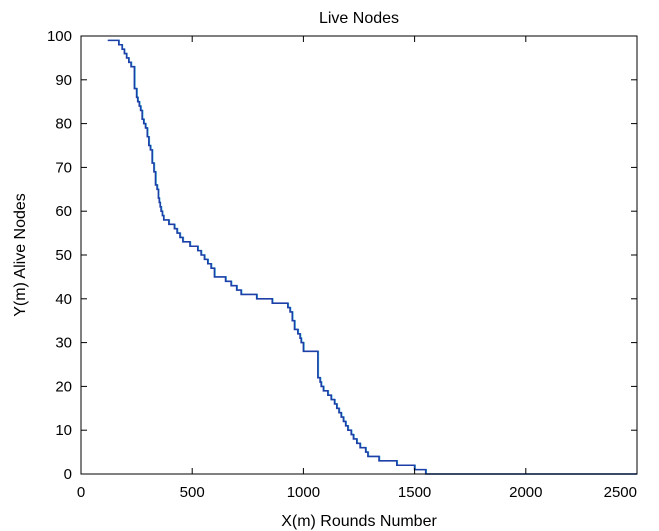 Image resolution: width=659 pixels, height=531 pixels. Describe the element at coordinates (359, 18) in the screenshot. I see `chart-title: Live Nodes` at that location.